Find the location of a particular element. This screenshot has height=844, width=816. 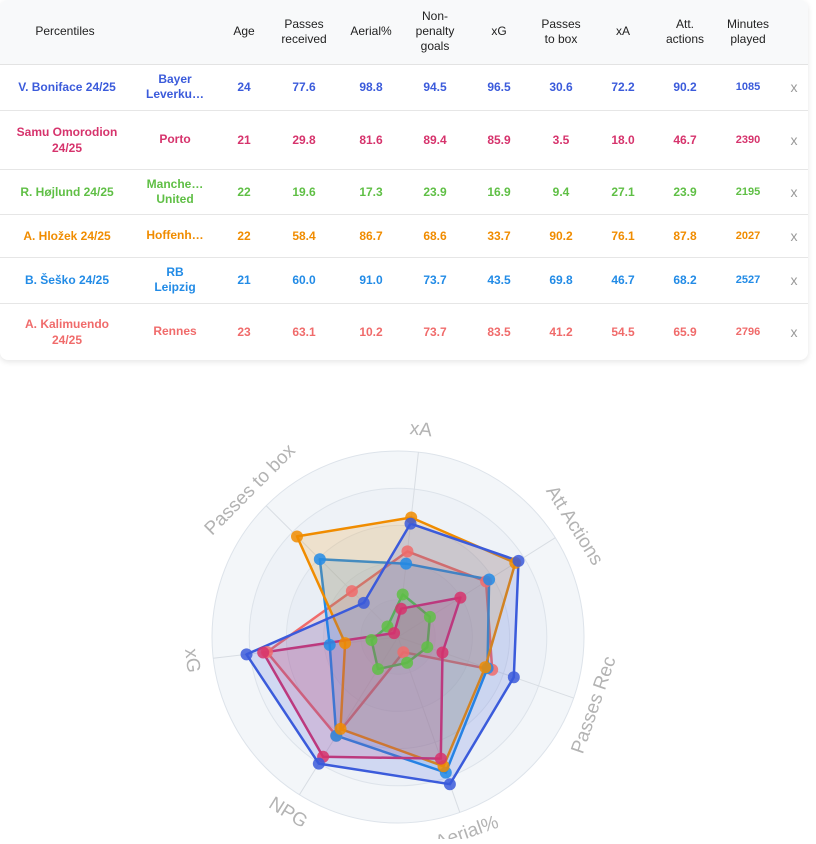

cell-att-actions: 68.2 is located at coordinates (685, 280).